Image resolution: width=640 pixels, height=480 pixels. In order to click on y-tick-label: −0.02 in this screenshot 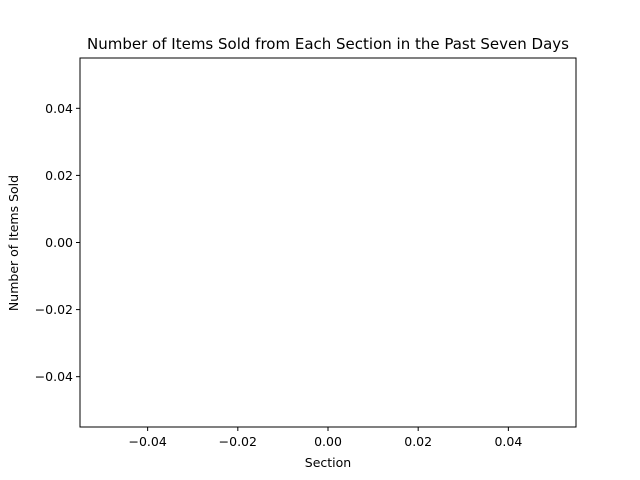, I will do `click(54, 309)`.